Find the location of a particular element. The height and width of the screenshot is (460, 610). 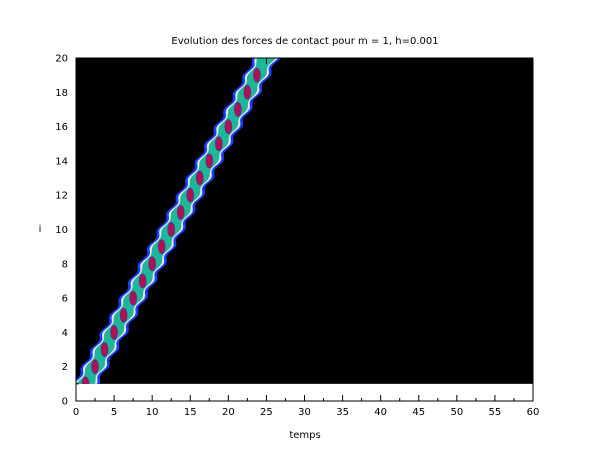

x-tick-label: 0 is located at coordinates (76, 412).